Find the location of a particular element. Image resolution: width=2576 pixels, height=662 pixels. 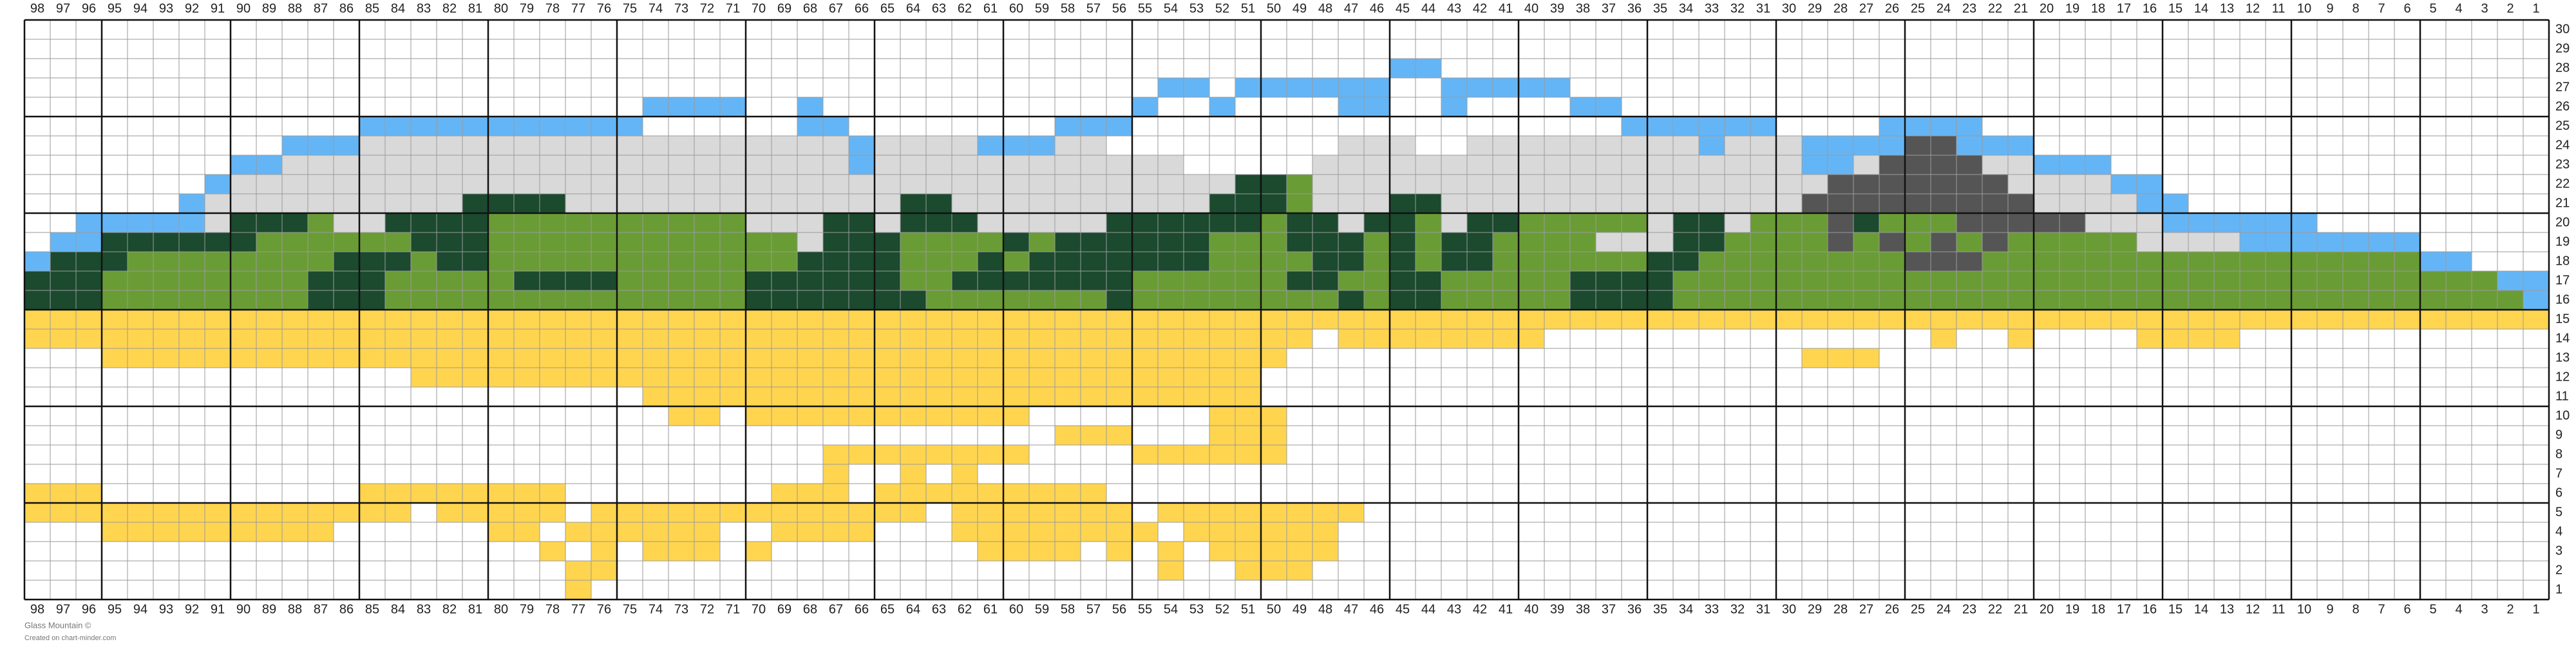

column-label: 59 is located at coordinates (1042, 609).